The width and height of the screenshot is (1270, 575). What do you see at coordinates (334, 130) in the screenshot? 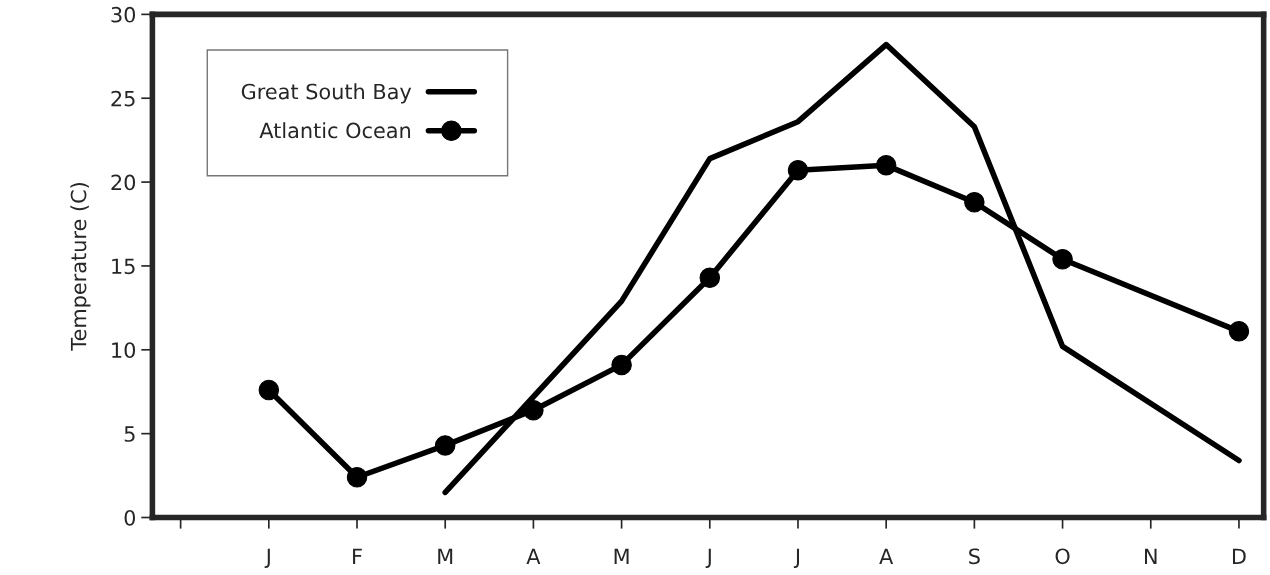
I see `legend-label: Atlantic Ocean` at bounding box center [334, 130].